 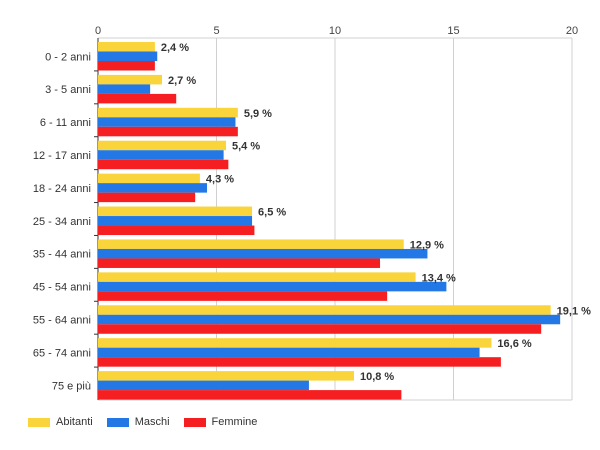 What do you see at coordinates (74, 422) in the screenshot?
I see `legend-label: Abitanti` at bounding box center [74, 422].